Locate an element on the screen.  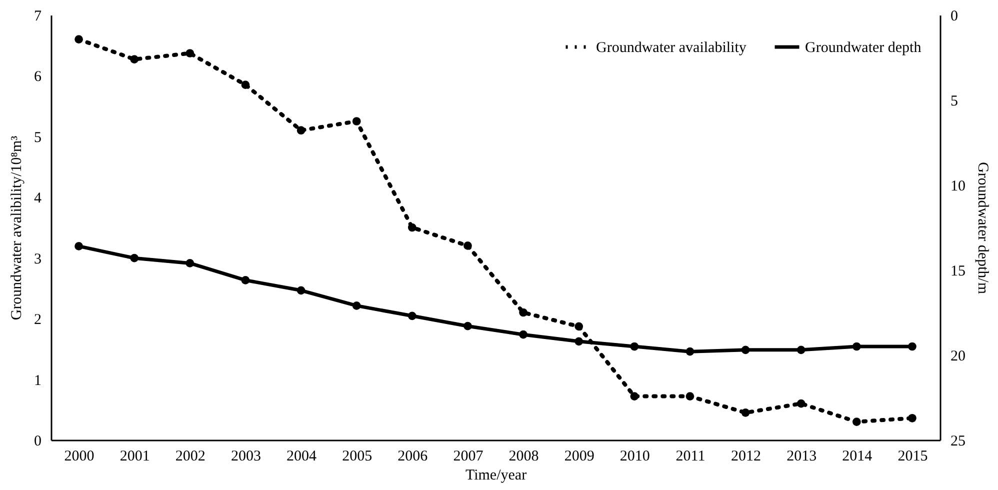
x-axis-title: Time/year is located at coordinates (496, 476).